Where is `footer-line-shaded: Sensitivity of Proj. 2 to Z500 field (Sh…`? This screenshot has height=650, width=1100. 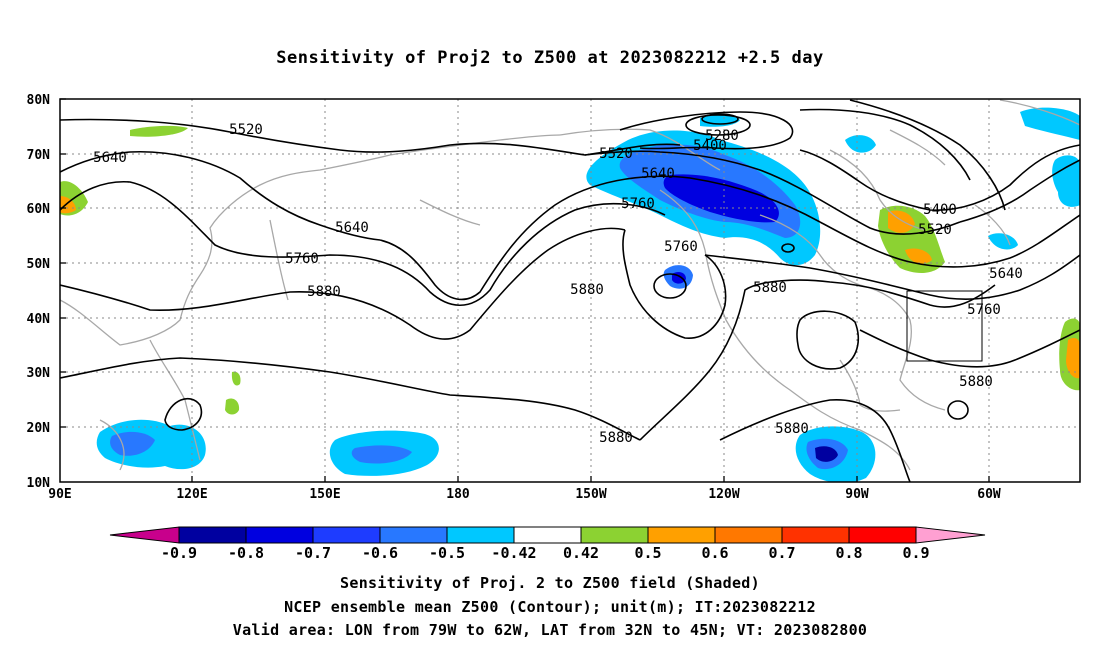 footer-line-shaded: Sensitivity of Proj. 2 to Z500 field (Sh… is located at coordinates (550, 583).